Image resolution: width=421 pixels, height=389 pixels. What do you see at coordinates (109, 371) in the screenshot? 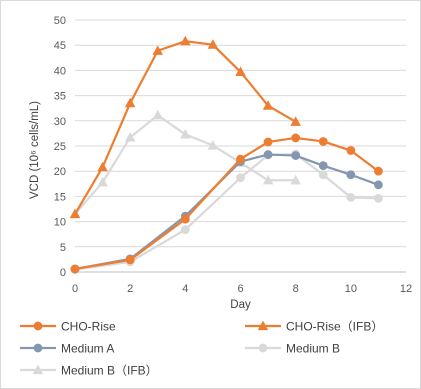
I see `legend-label: Medium B（IFB）` at bounding box center [109, 371].